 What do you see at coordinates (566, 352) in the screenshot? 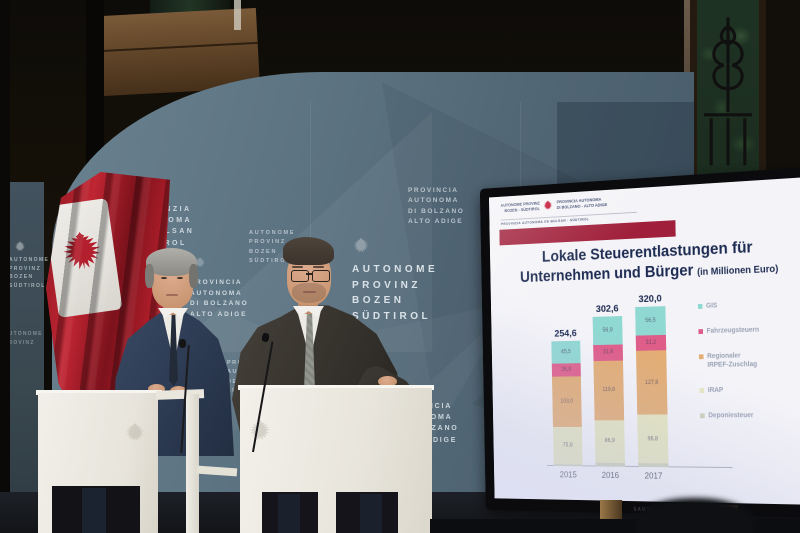
I see `bar-segment-gis: 45,5` at bounding box center [566, 352].